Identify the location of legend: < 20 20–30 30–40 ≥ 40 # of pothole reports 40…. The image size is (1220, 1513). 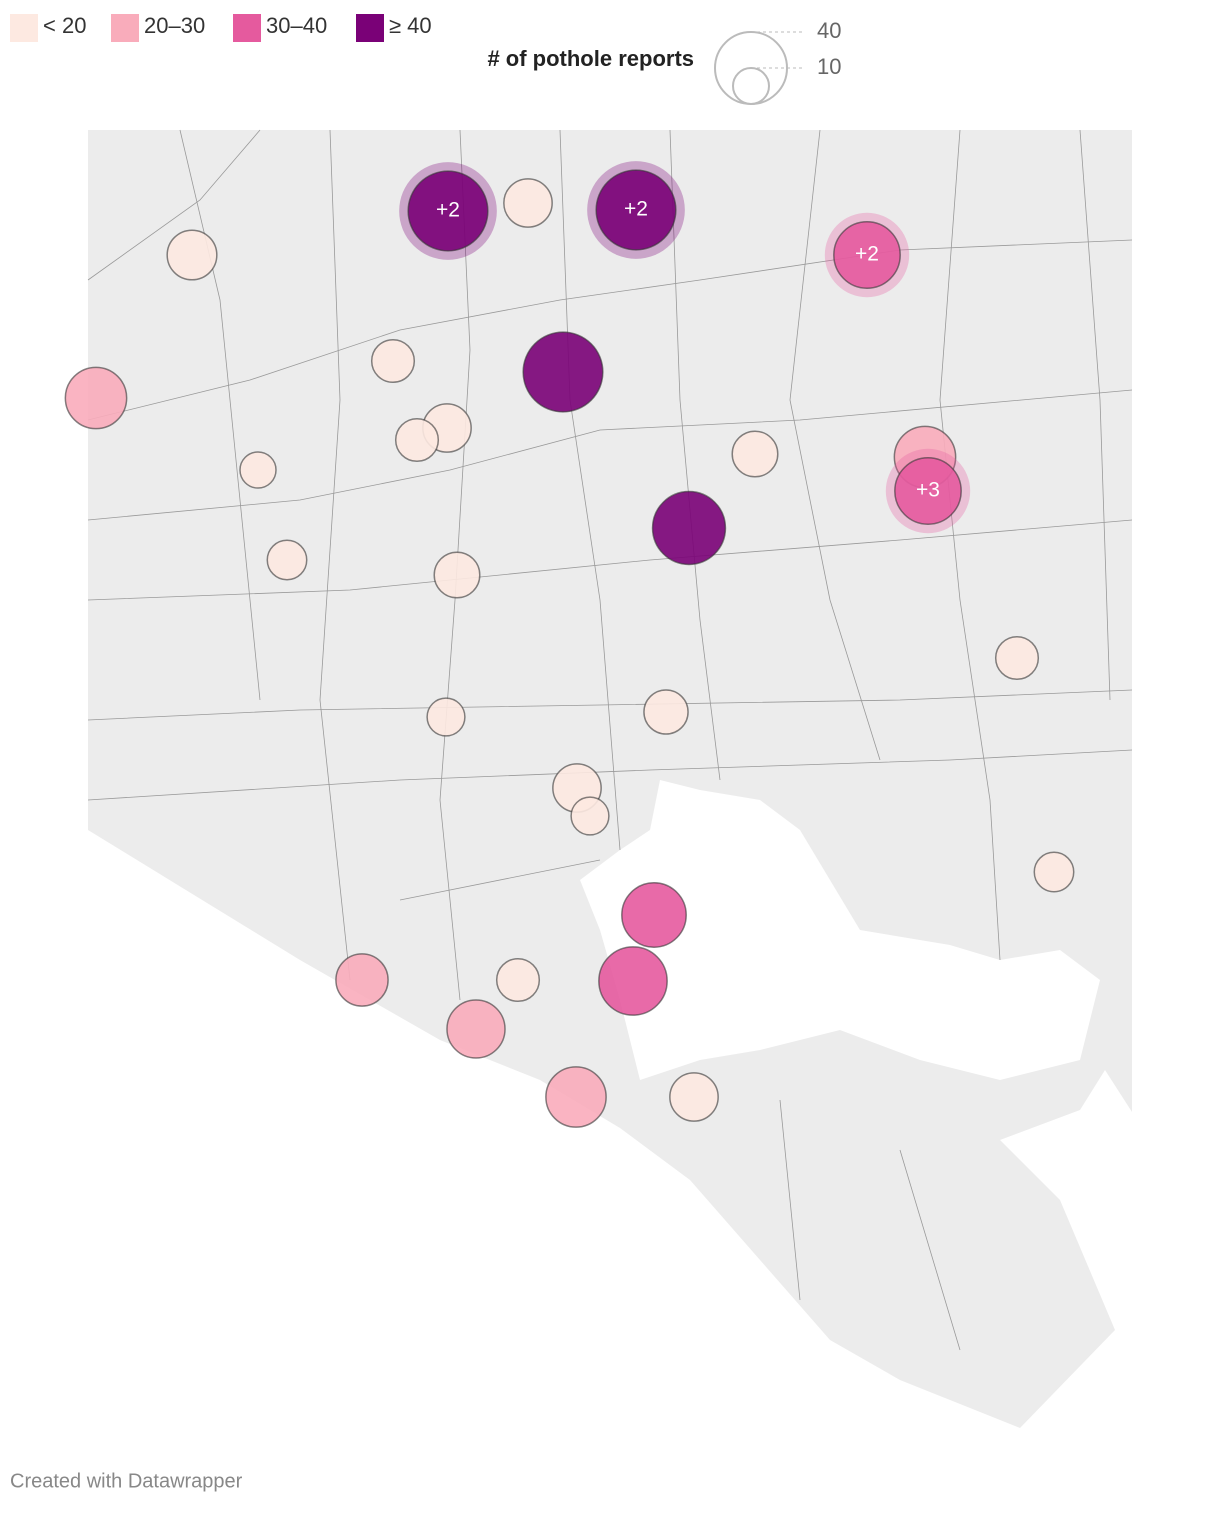
(425, 59).